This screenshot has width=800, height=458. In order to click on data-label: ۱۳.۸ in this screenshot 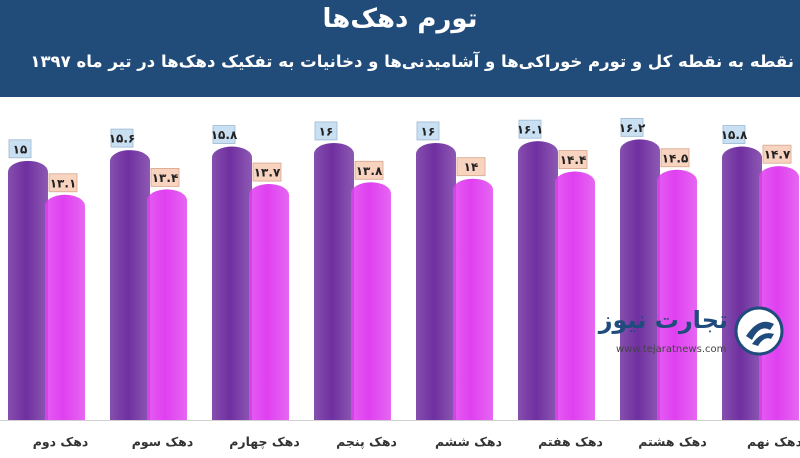, I will do `click(369, 171)`.